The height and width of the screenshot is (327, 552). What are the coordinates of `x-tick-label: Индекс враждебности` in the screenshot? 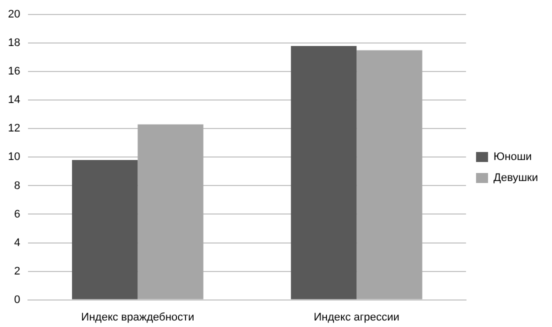 It's located at (137, 317).